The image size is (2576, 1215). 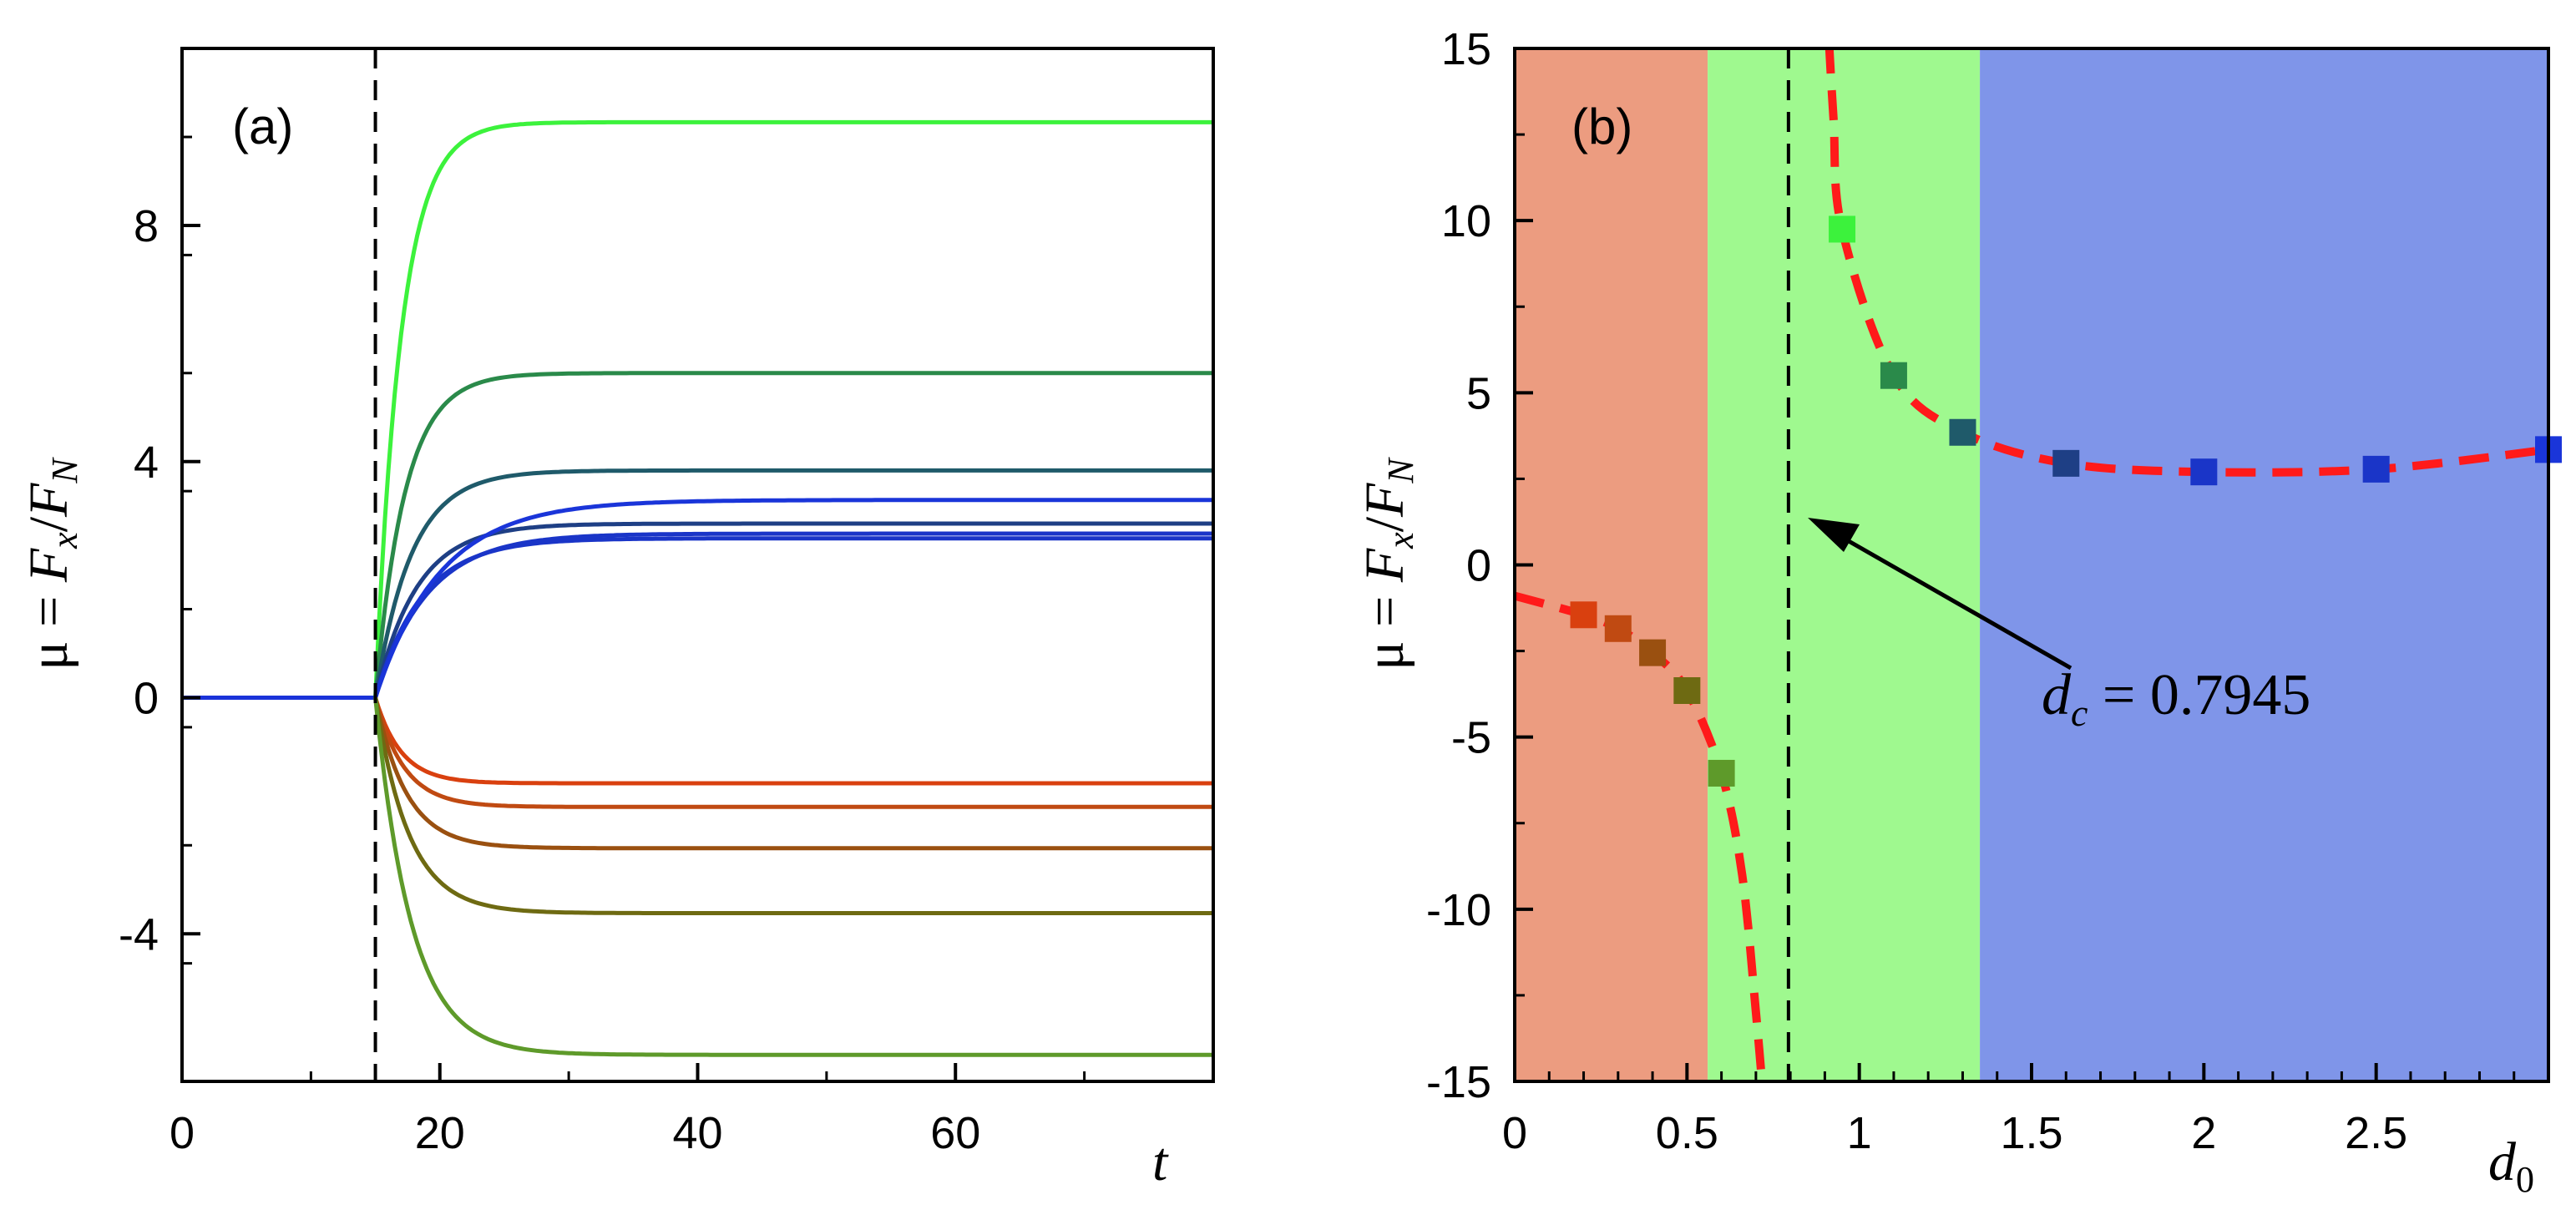 I want to click on panel-a-y-tick-label: 4, so click(x=146, y=463).